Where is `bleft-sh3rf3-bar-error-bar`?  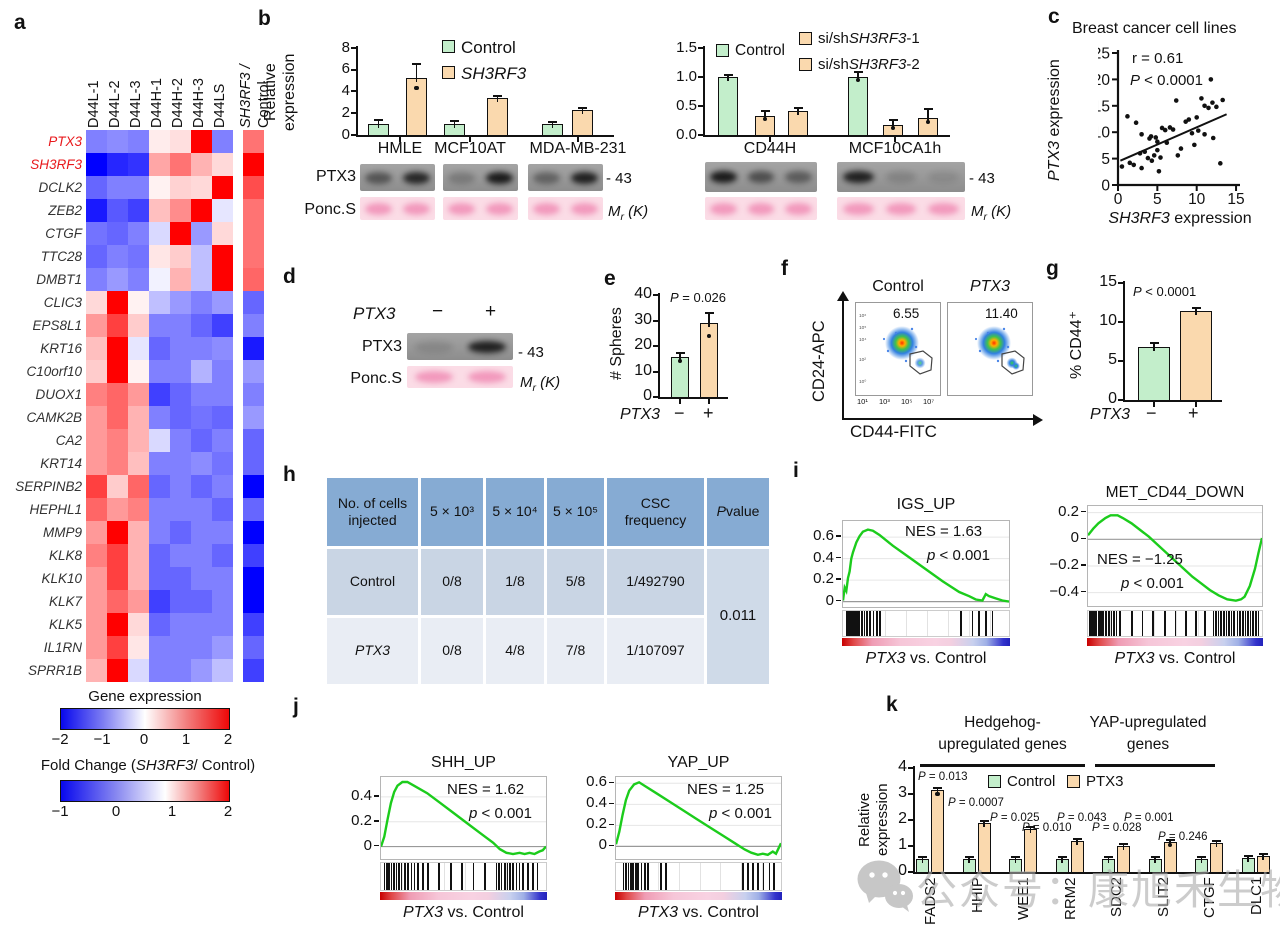
bleft-sh3rf3-bar-error-bar is located at coordinates (582, 111).